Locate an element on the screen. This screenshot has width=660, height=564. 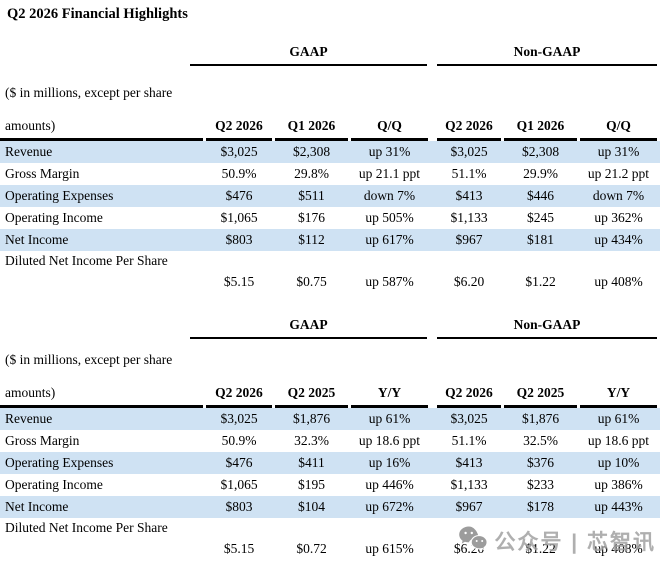
cell-value: up 446% is located at coordinates (389, 484).